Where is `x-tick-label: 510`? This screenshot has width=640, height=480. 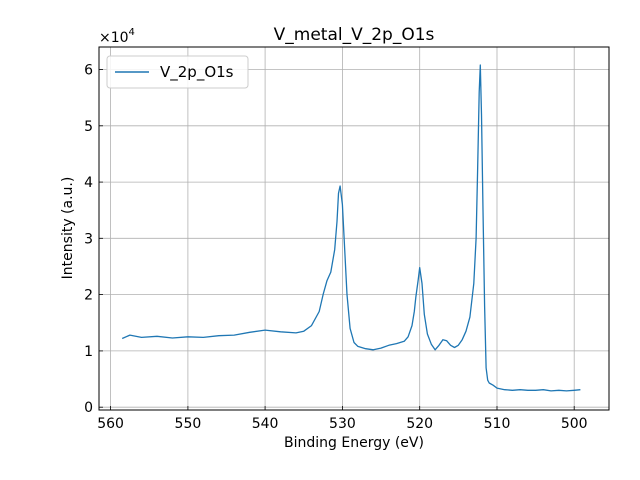 x-tick-label: 510 is located at coordinates (497, 424).